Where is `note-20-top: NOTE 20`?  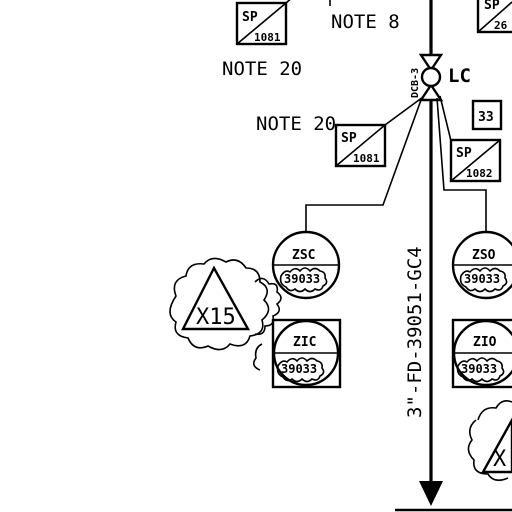
note-20-top: NOTE 20 is located at coordinates (262, 69).